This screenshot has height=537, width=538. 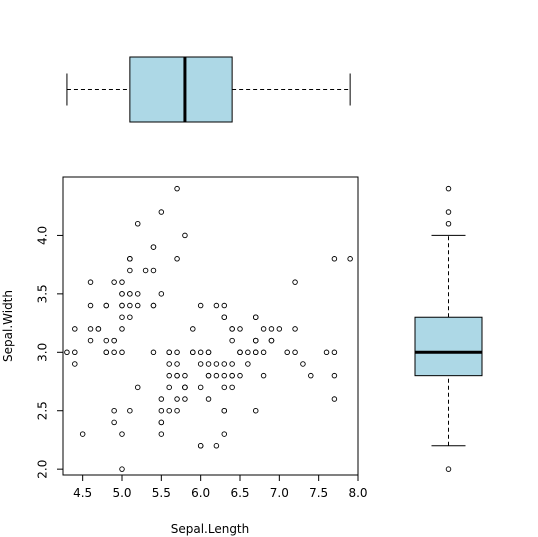 What do you see at coordinates (43, 469) in the screenshot?
I see `y-tick-label: 2.0` at bounding box center [43, 469].